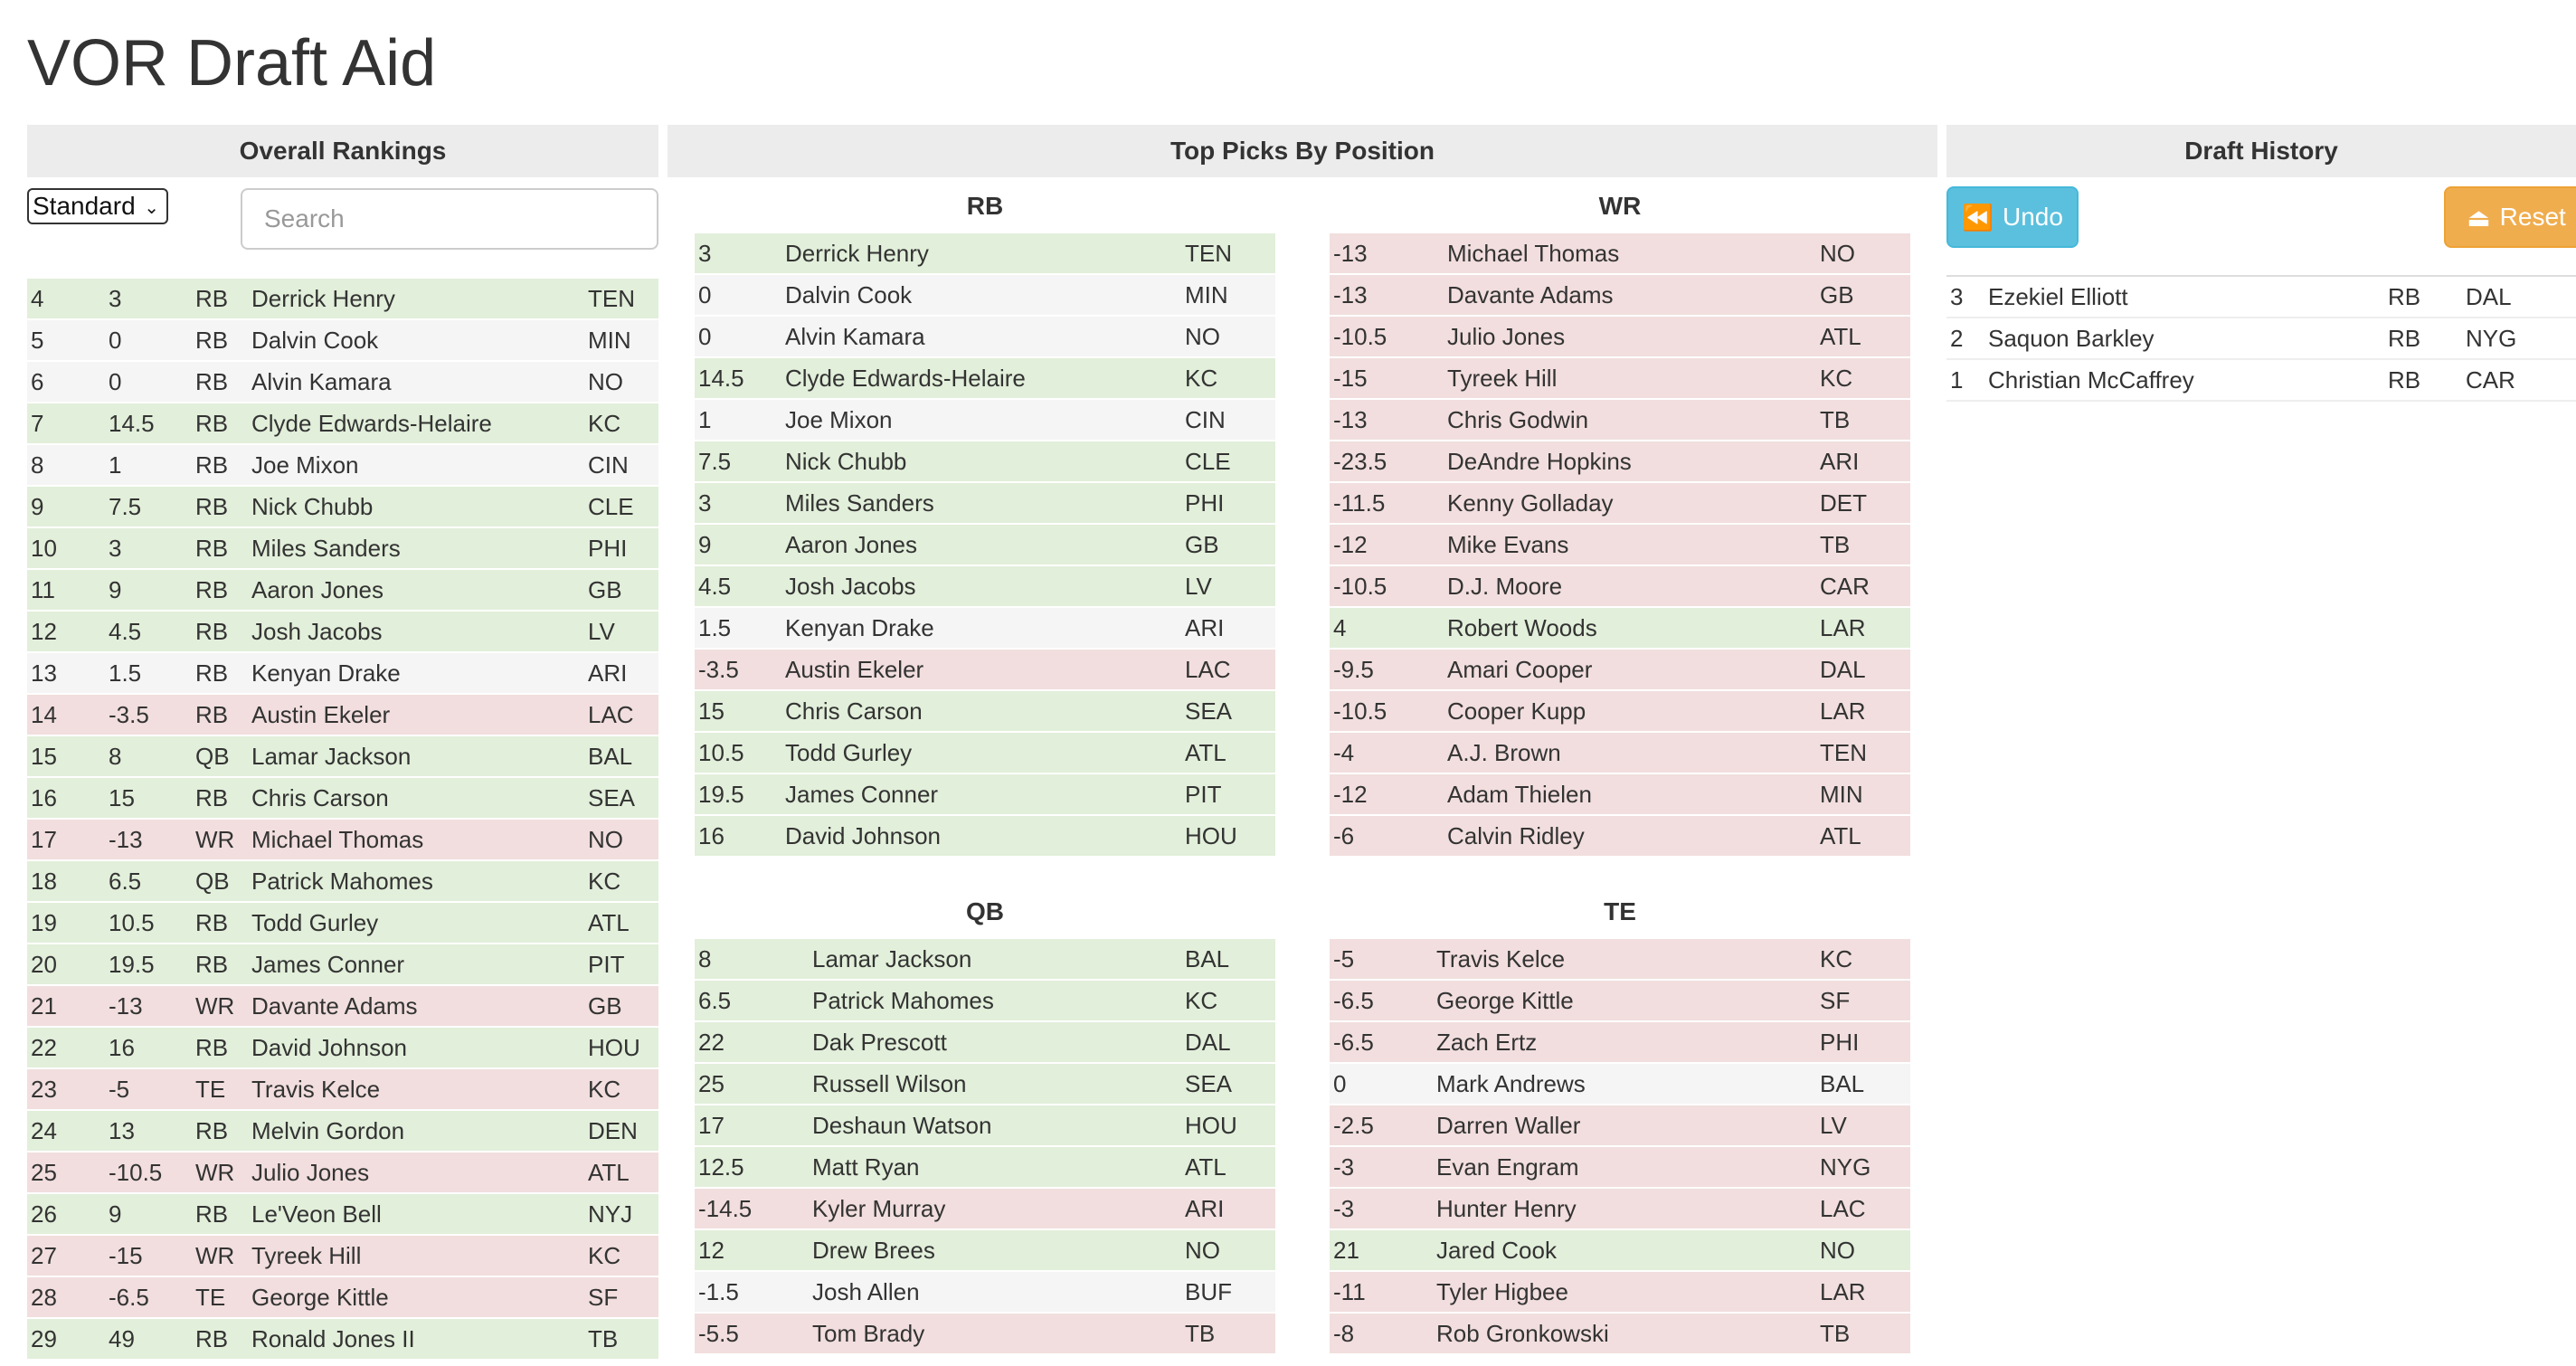  I want to click on rb-player-row: 14.5 Clyde Edwards-Helaire KC, so click(985, 379).